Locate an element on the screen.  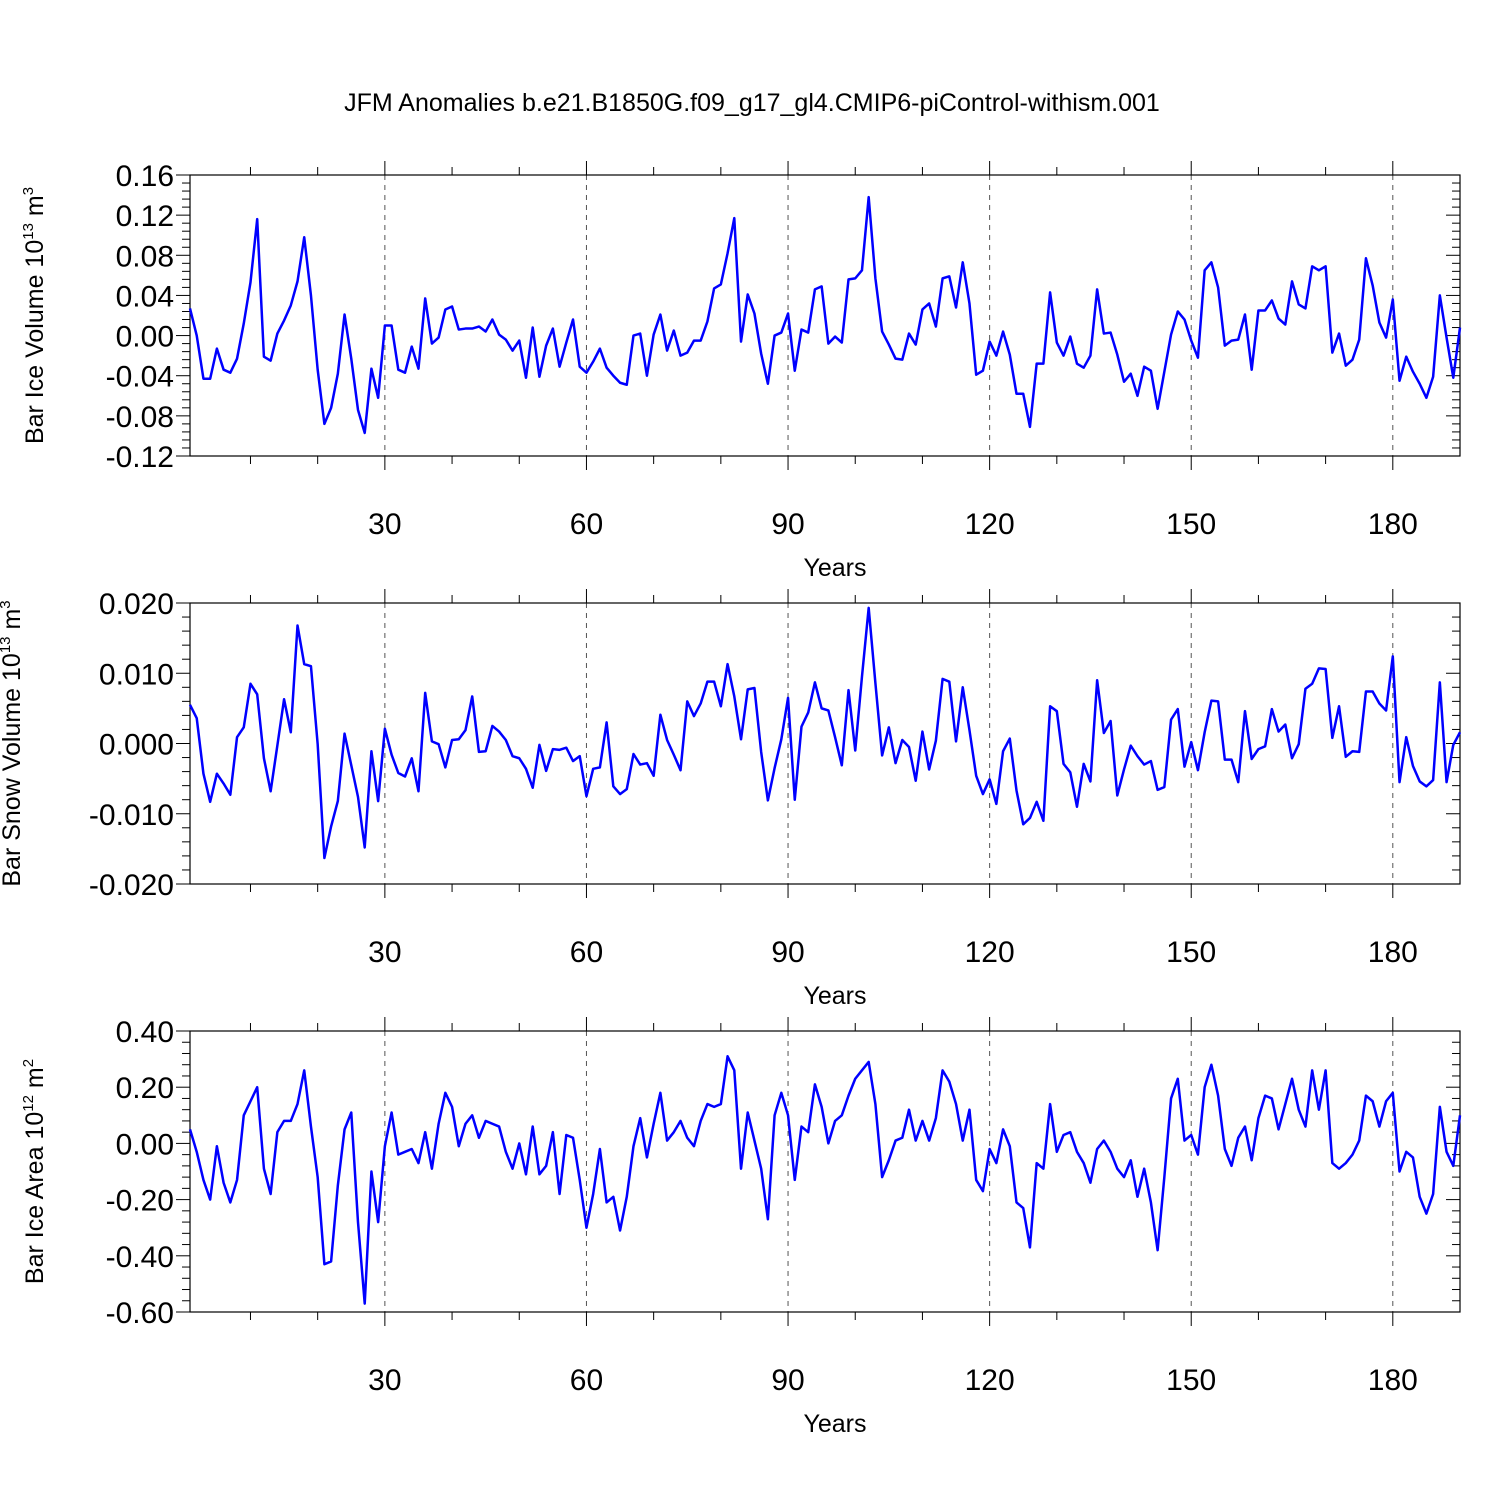
y-tick-label: -0.12 is located at coordinates (140, 457).